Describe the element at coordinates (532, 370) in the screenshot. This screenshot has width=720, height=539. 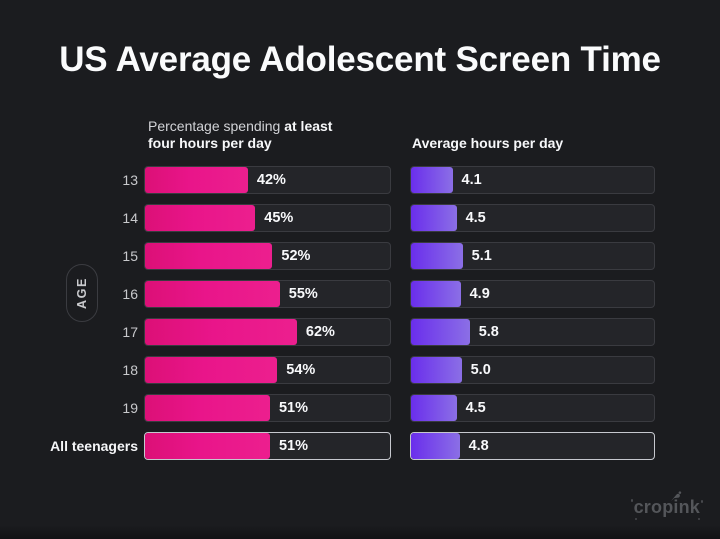
I see `right-bar-track: 5.0` at that location.